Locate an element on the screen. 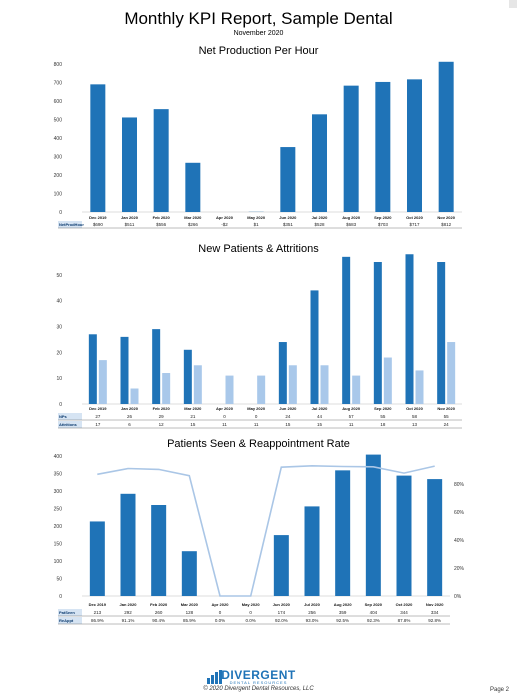 The height and width of the screenshot is (700, 517). y-tick-label: 30 is located at coordinates (59, 328).